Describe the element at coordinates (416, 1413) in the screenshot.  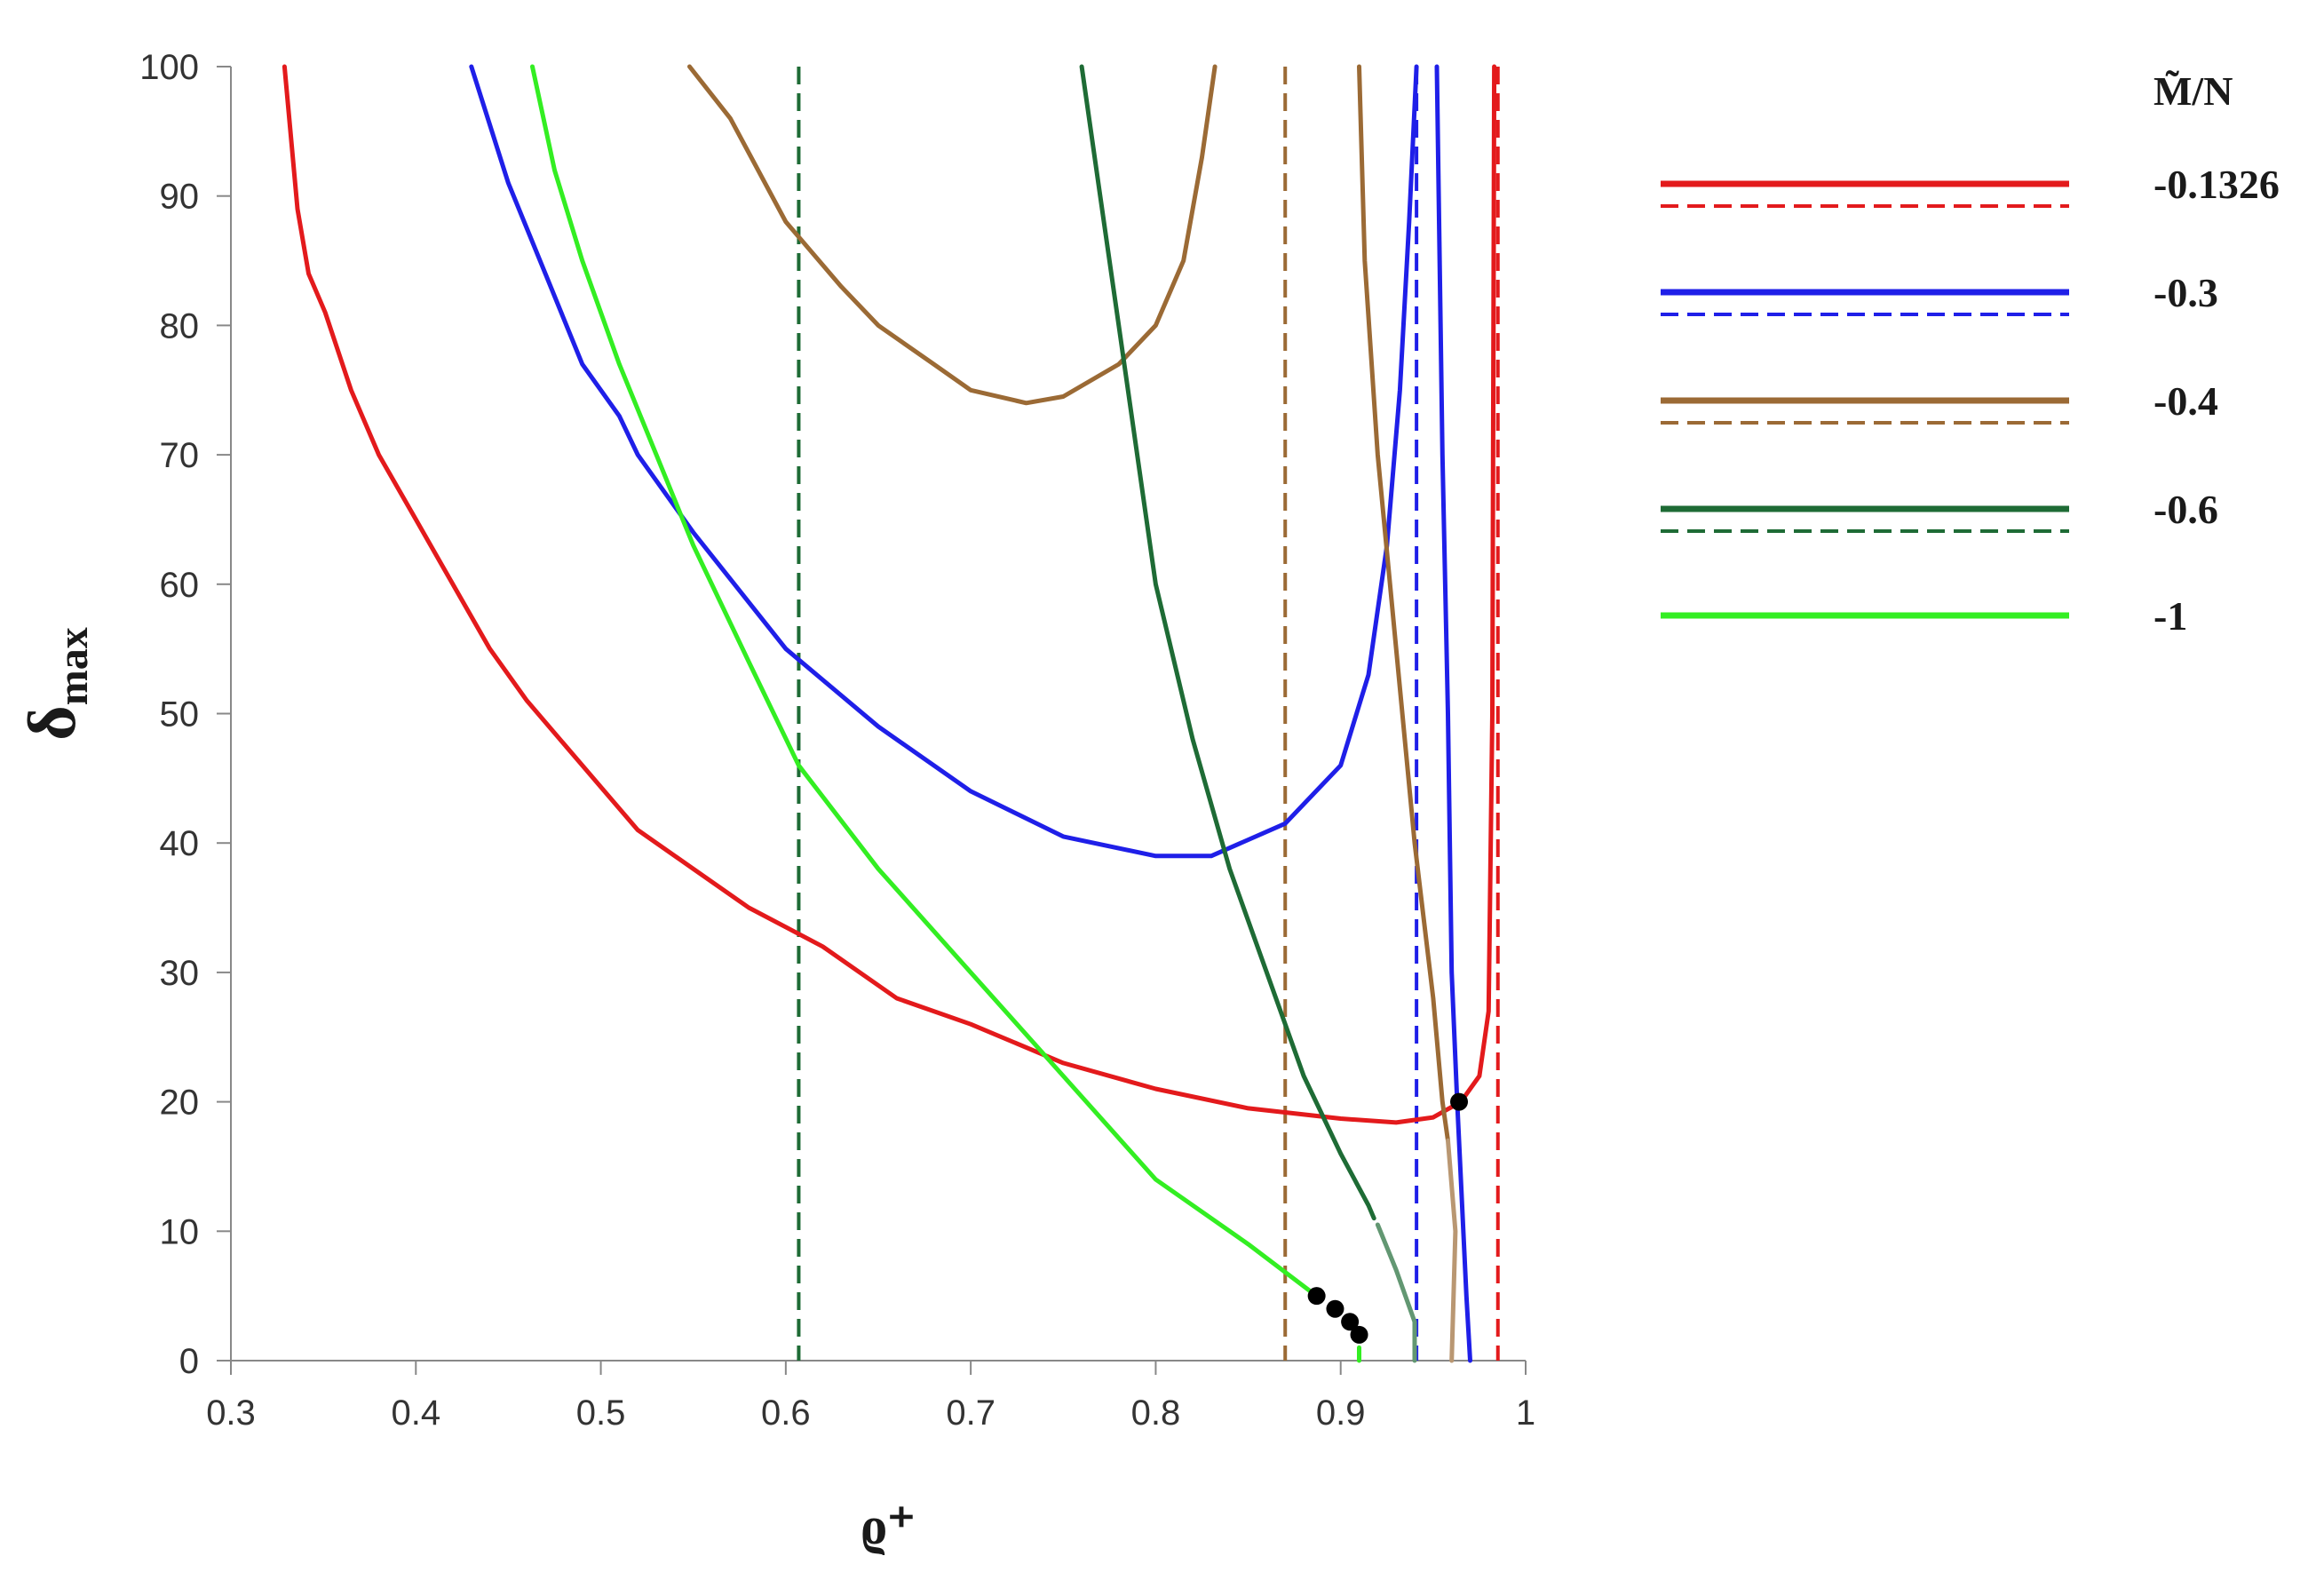
I see `x-tick-label: 0.4` at that location.